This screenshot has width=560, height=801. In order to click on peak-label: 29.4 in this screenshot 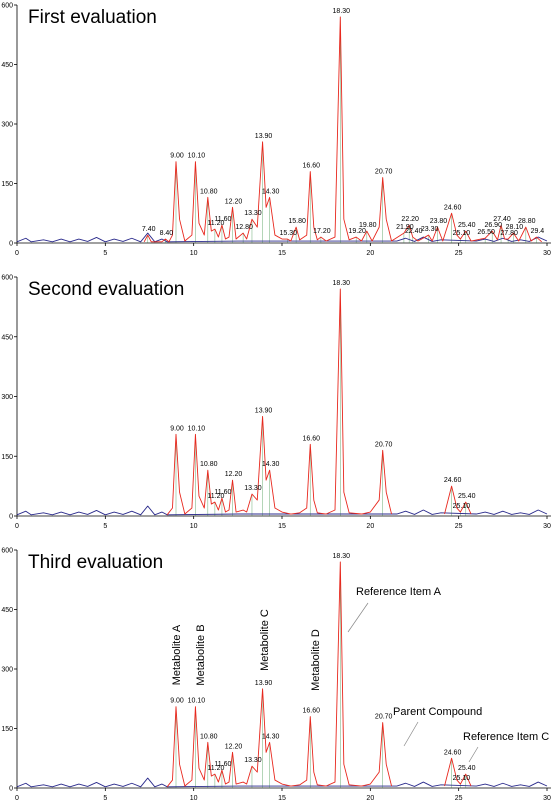, I will do `click(538, 231)`.